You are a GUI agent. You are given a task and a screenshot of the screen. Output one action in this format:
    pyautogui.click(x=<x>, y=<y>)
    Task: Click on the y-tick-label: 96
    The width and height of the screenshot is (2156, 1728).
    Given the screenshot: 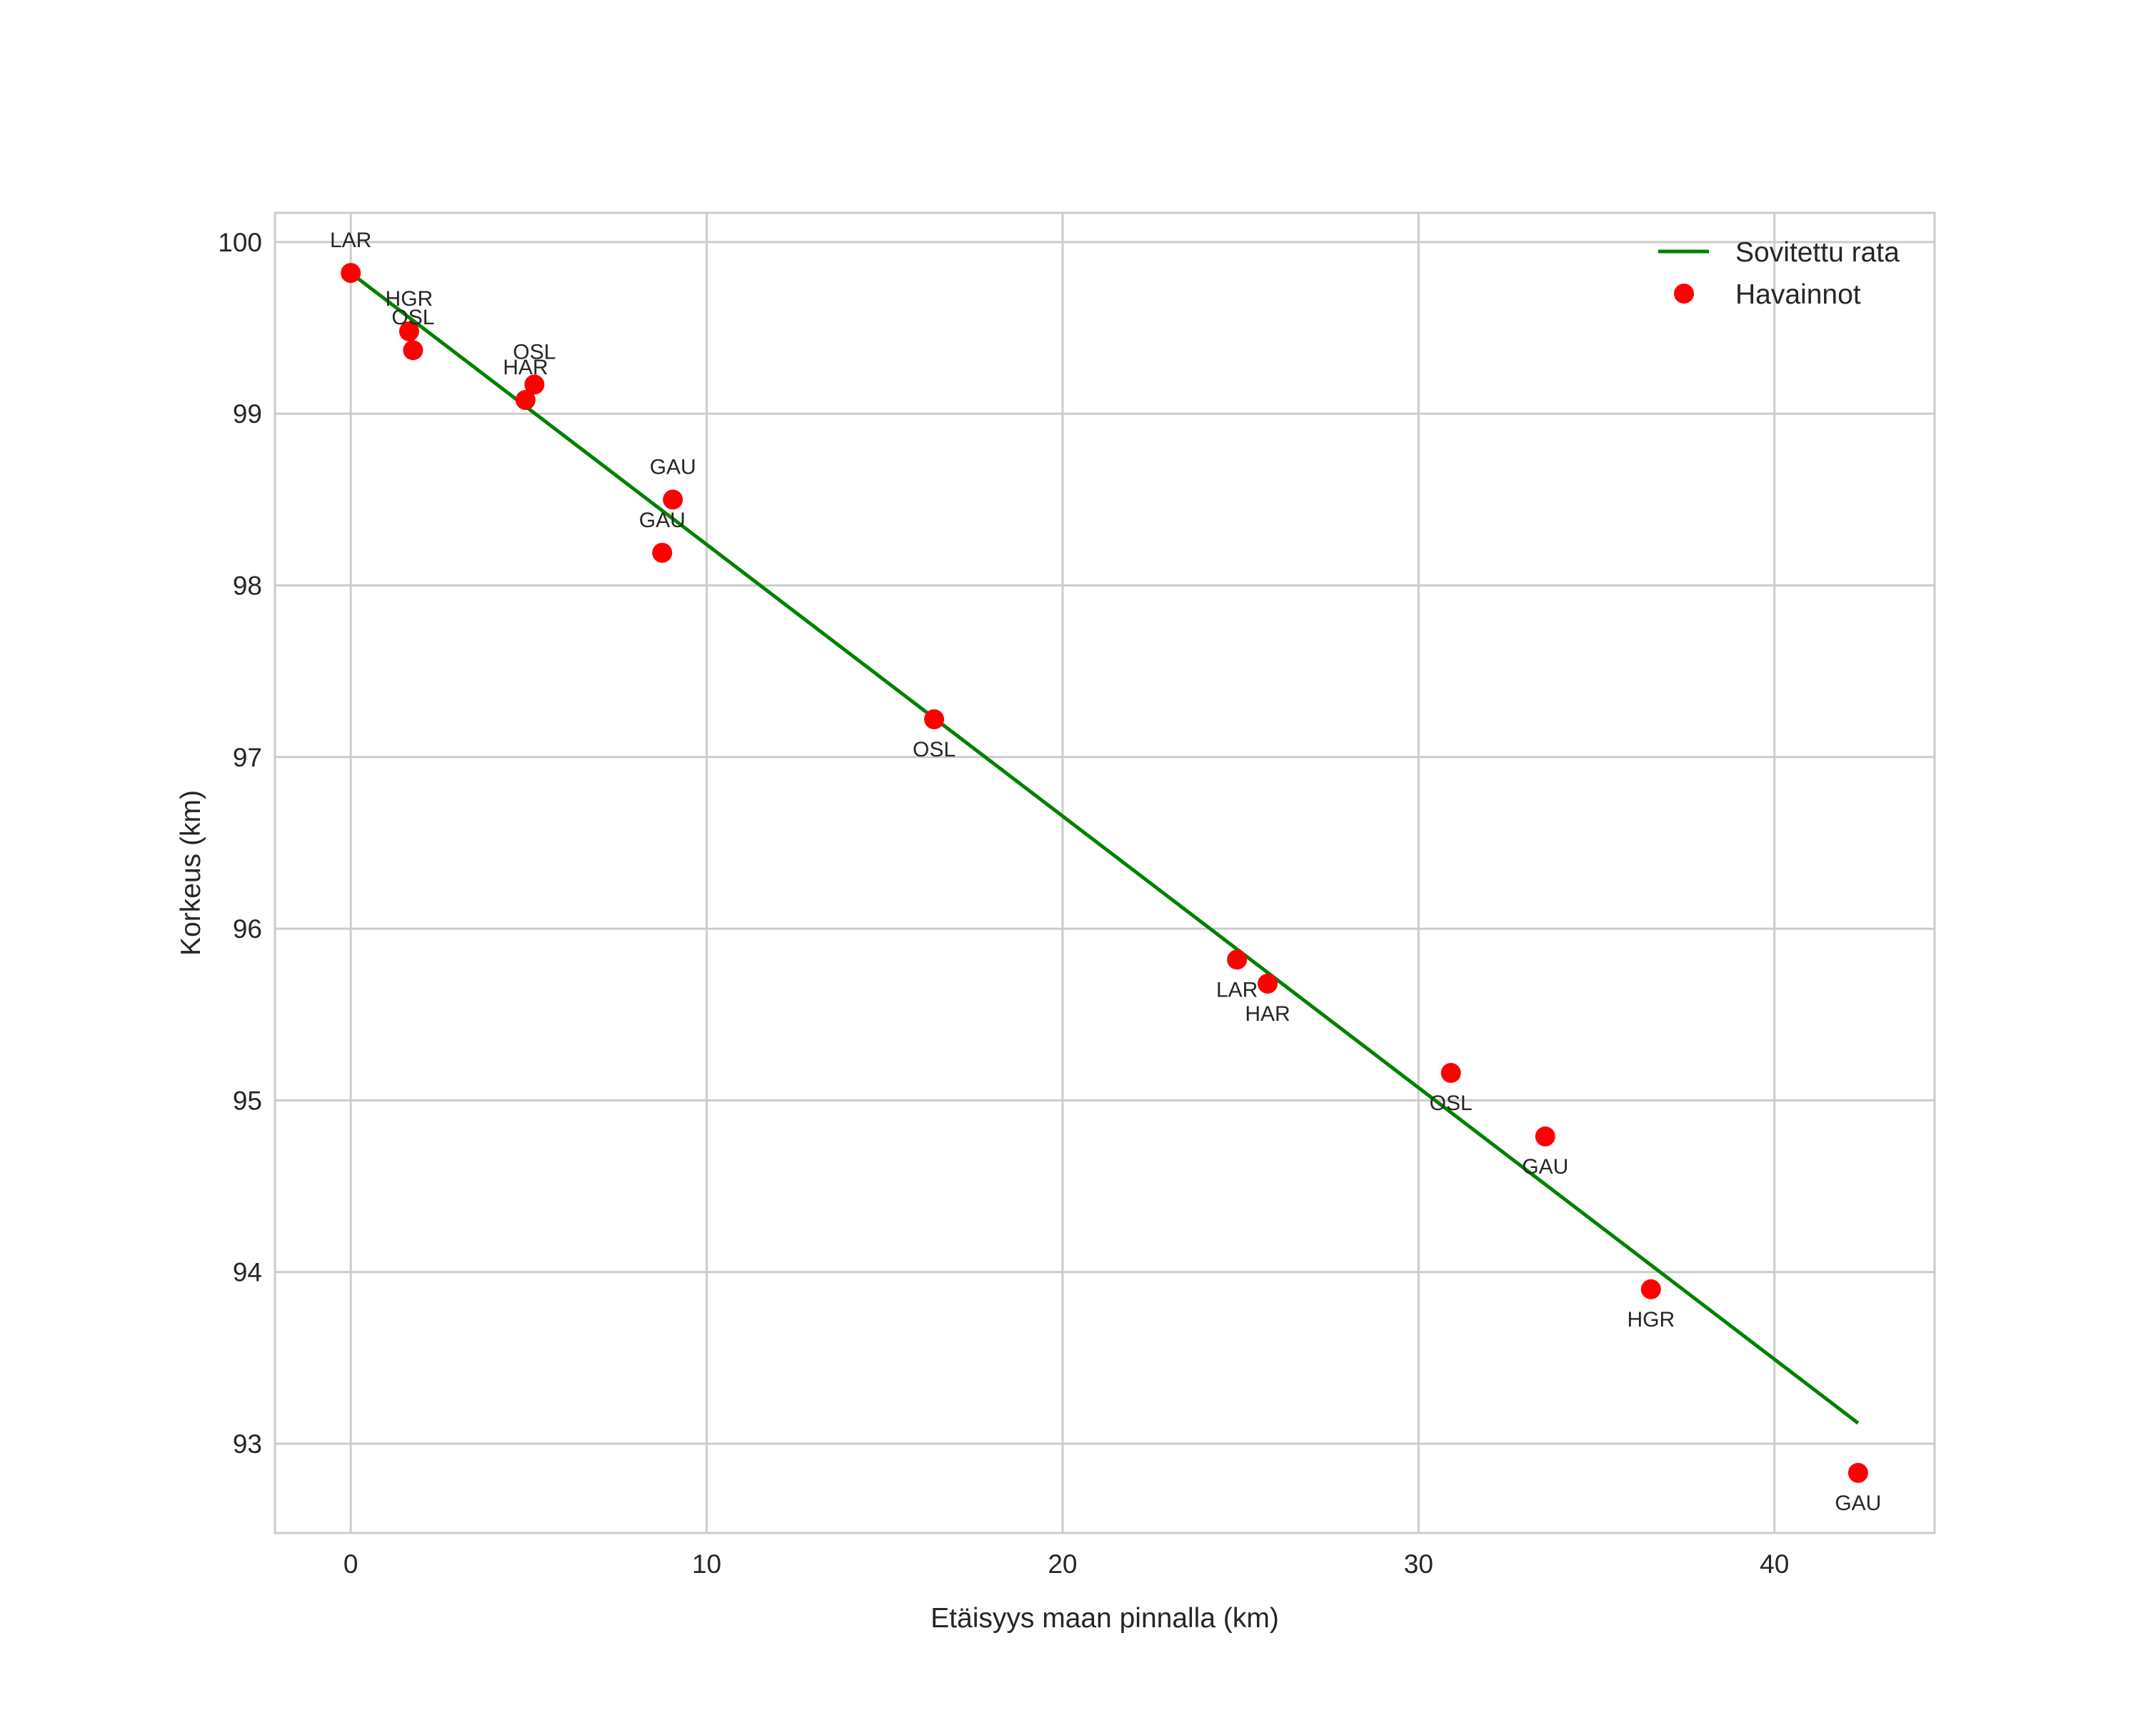 What is the action you would take?
    pyautogui.click(x=248, y=929)
    